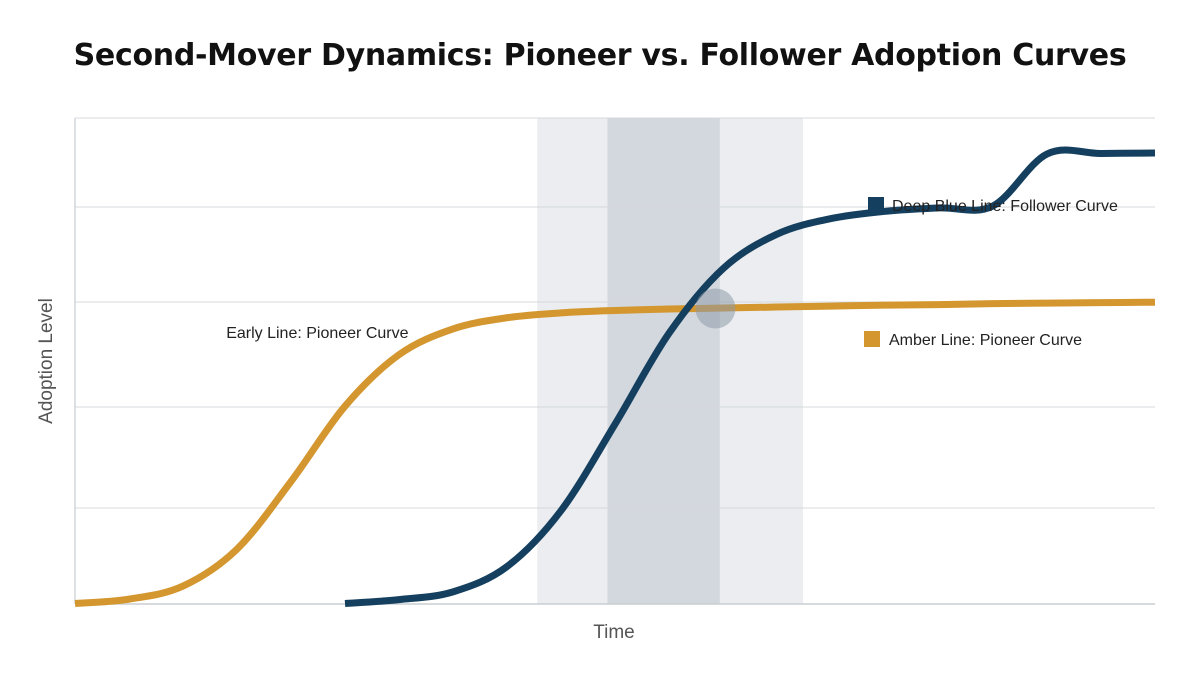 The height and width of the screenshot is (675, 1200). What do you see at coordinates (317, 333) in the screenshot?
I see `early-pioneer-annotation: Early Line: Pioneer Curve` at bounding box center [317, 333].